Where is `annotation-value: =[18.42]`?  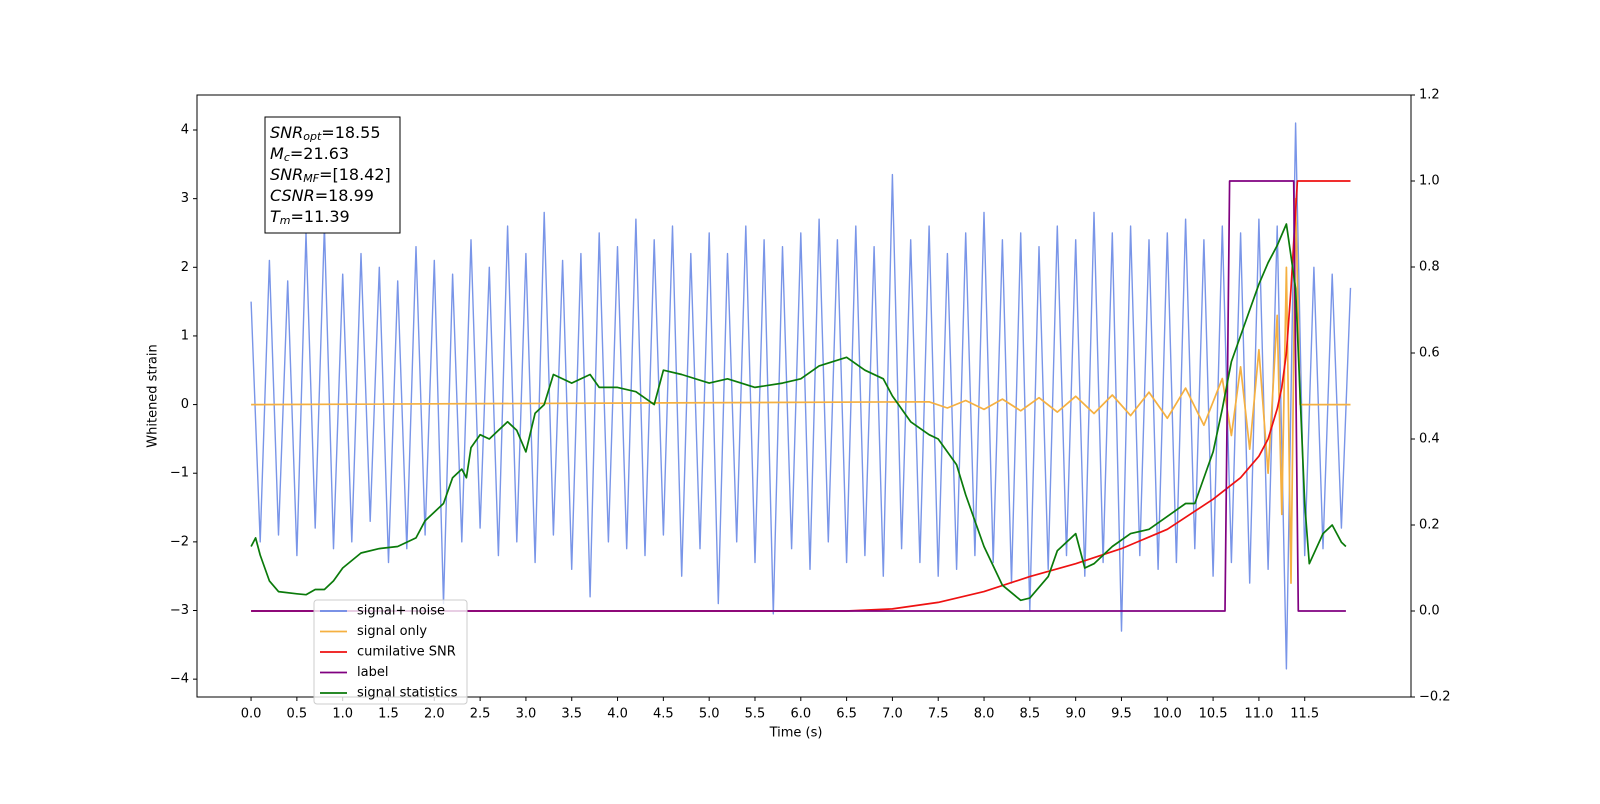
annotation-value: =[18.42] is located at coordinates (355, 174).